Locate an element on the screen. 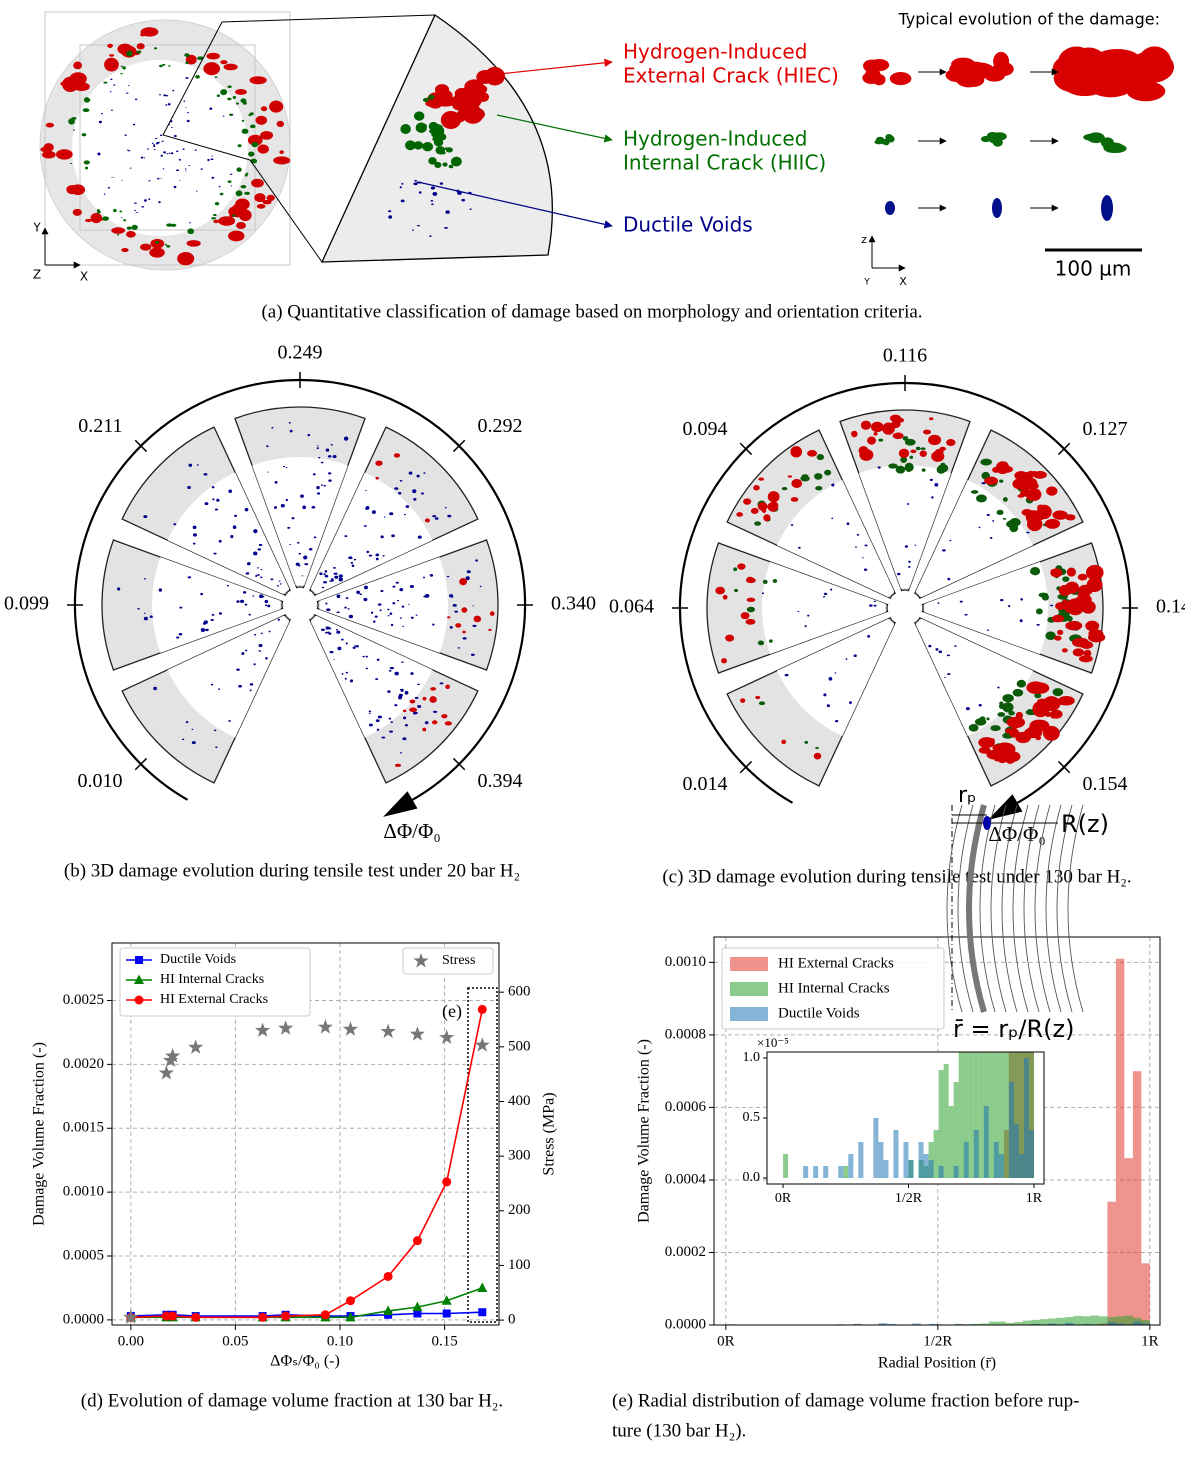 The image size is (1185, 1464). ring-label: 0.116 is located at coordinates (905, 356).